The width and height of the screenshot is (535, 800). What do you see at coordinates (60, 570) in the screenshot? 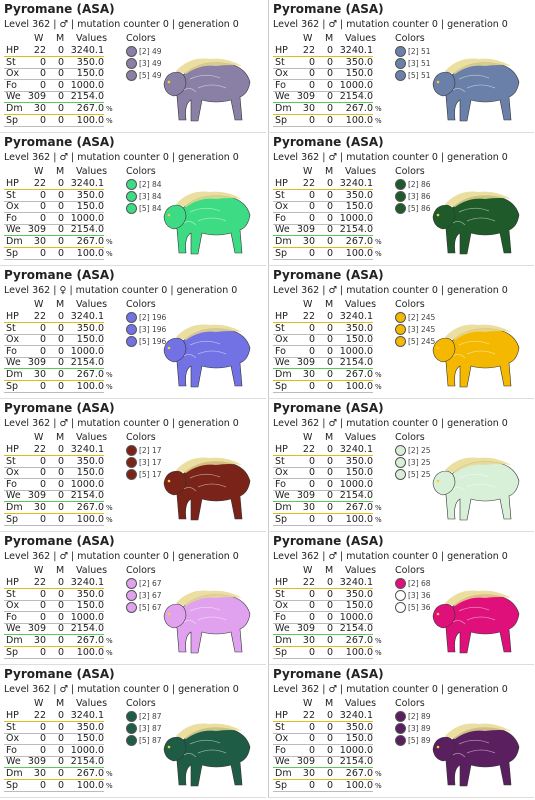
I see `header-m: M` at bounding box center [60, 570].